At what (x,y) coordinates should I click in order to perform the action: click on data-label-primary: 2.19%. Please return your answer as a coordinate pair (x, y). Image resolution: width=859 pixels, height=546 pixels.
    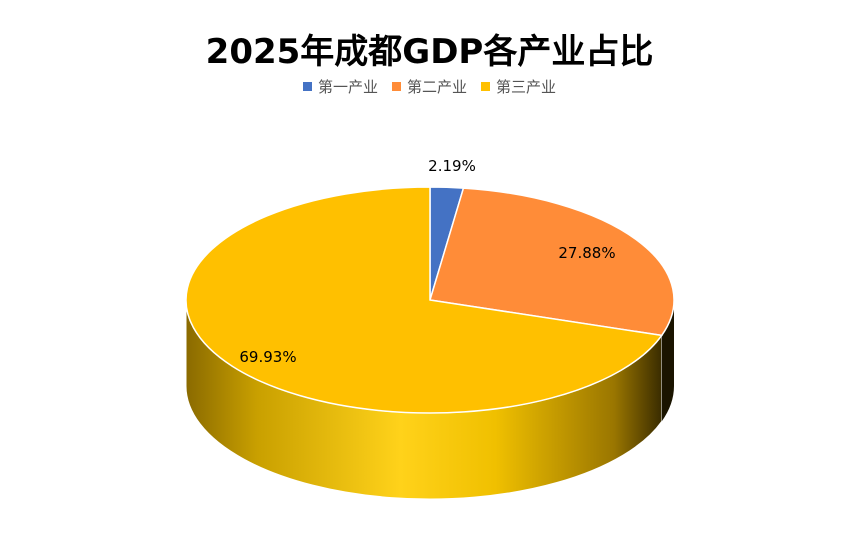
    Looking at the image, I should click on (452, 166).